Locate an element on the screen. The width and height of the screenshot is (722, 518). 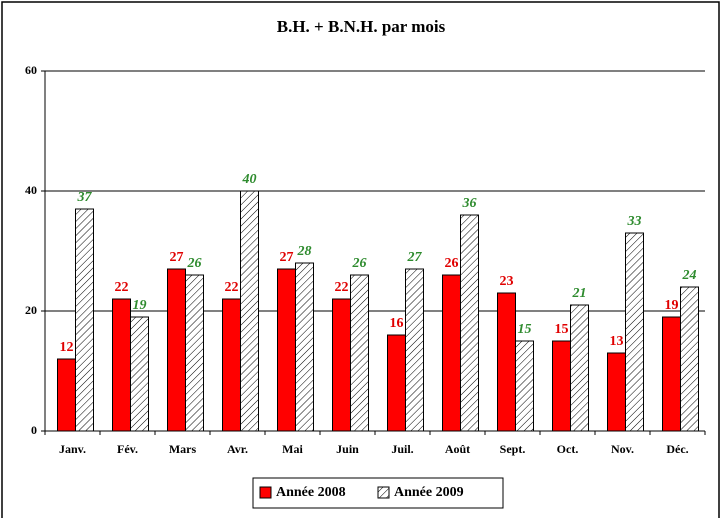
y-tick-label: 0 is located at coordinates (34, 430).